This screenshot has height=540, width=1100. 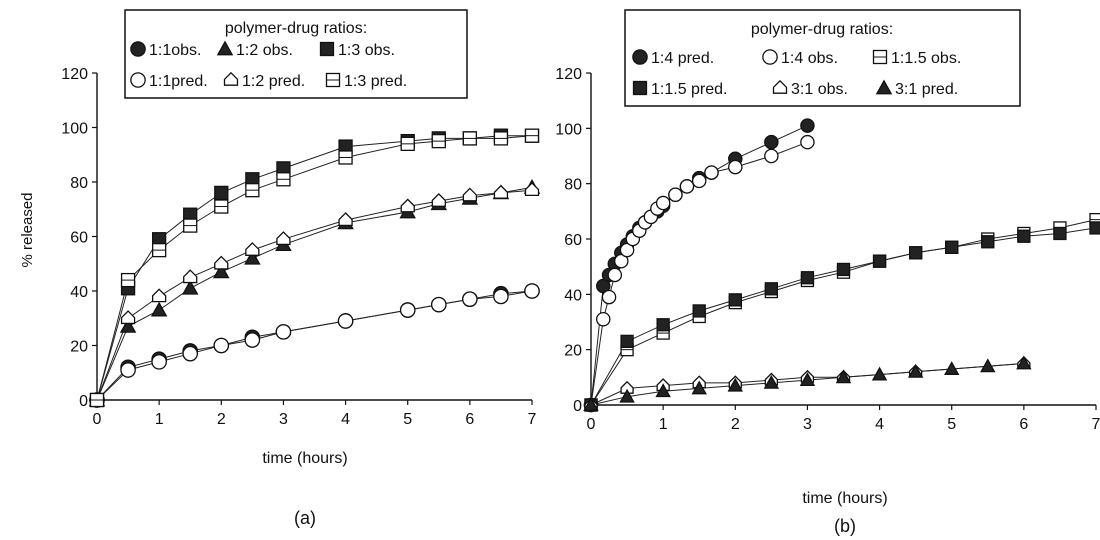 I want to click on legend-label-3-1-pred: 3:1 pred., so click(x=926, y=89).